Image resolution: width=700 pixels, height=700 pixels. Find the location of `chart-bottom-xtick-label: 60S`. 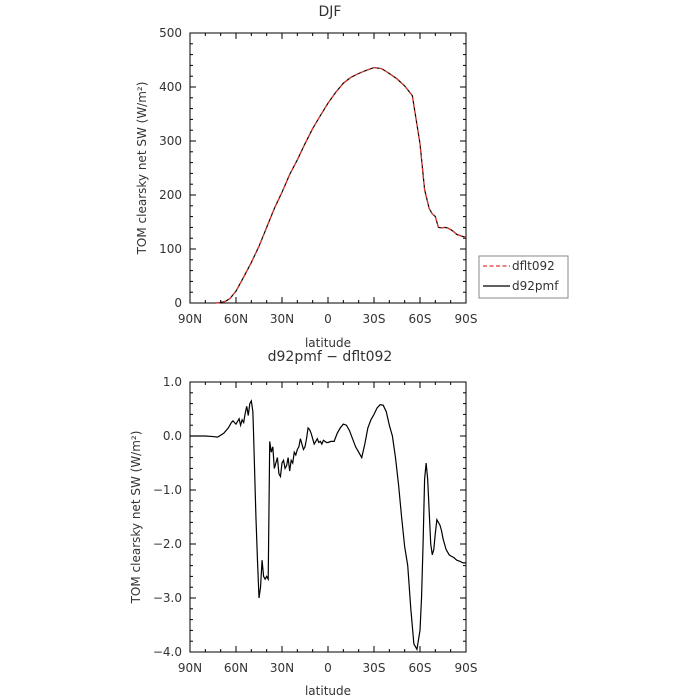

chart-bottom-xtick-label: 60S is located at coordinates (420, 668).